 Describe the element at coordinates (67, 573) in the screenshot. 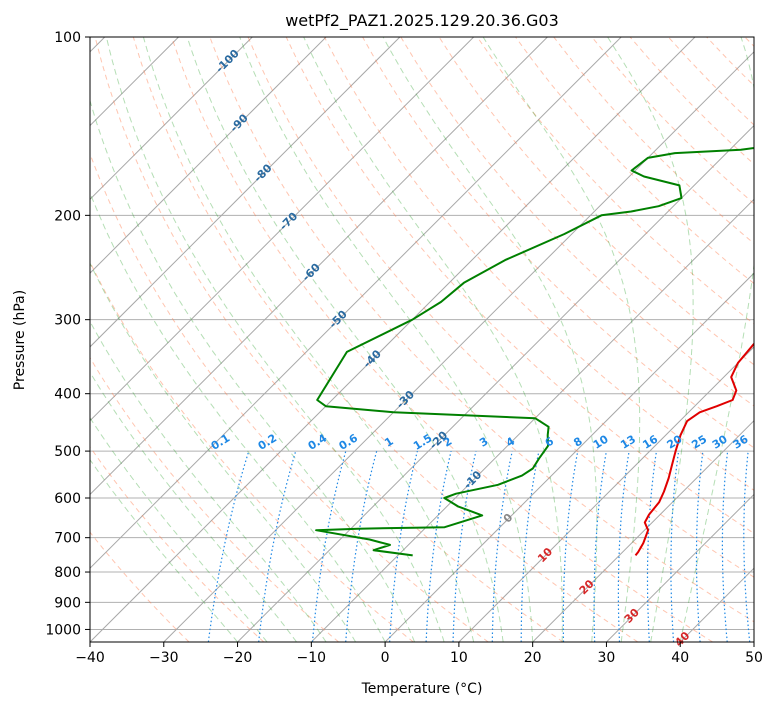

I see `y-tick-label: 800` at that location.